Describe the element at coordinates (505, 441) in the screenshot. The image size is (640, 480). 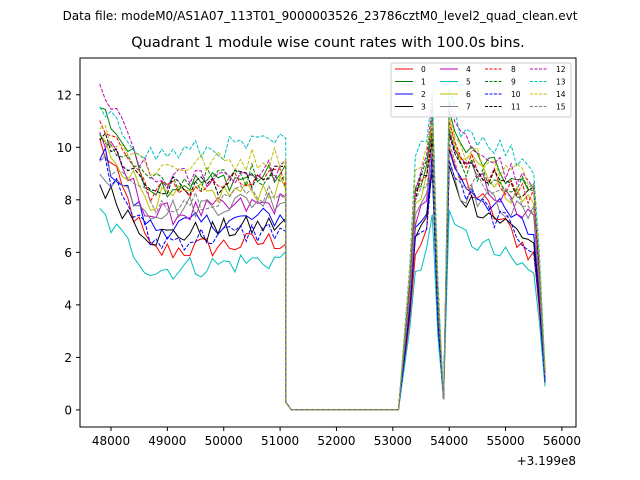
I see `x-tick-label: 55000` at that location.